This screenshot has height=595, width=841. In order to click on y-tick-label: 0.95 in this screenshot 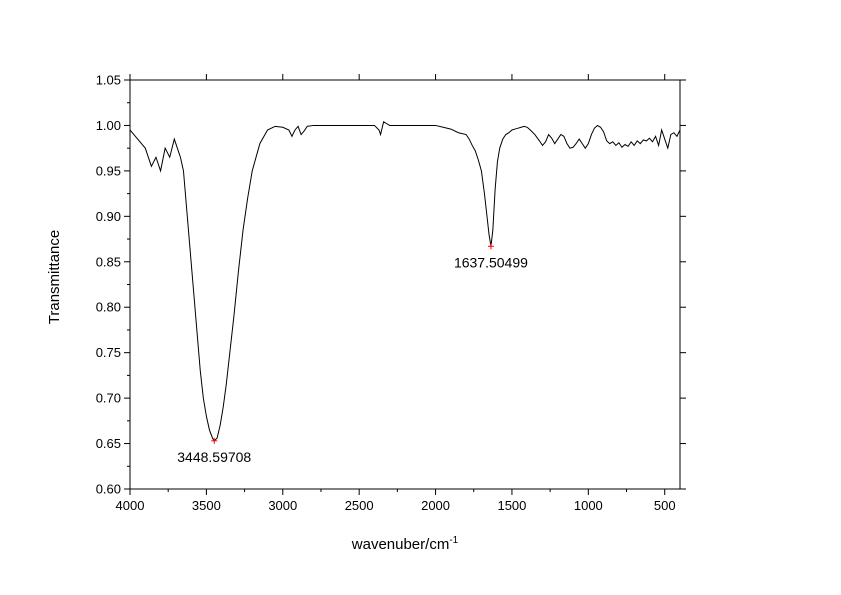, I will do `click(108, 170)`.